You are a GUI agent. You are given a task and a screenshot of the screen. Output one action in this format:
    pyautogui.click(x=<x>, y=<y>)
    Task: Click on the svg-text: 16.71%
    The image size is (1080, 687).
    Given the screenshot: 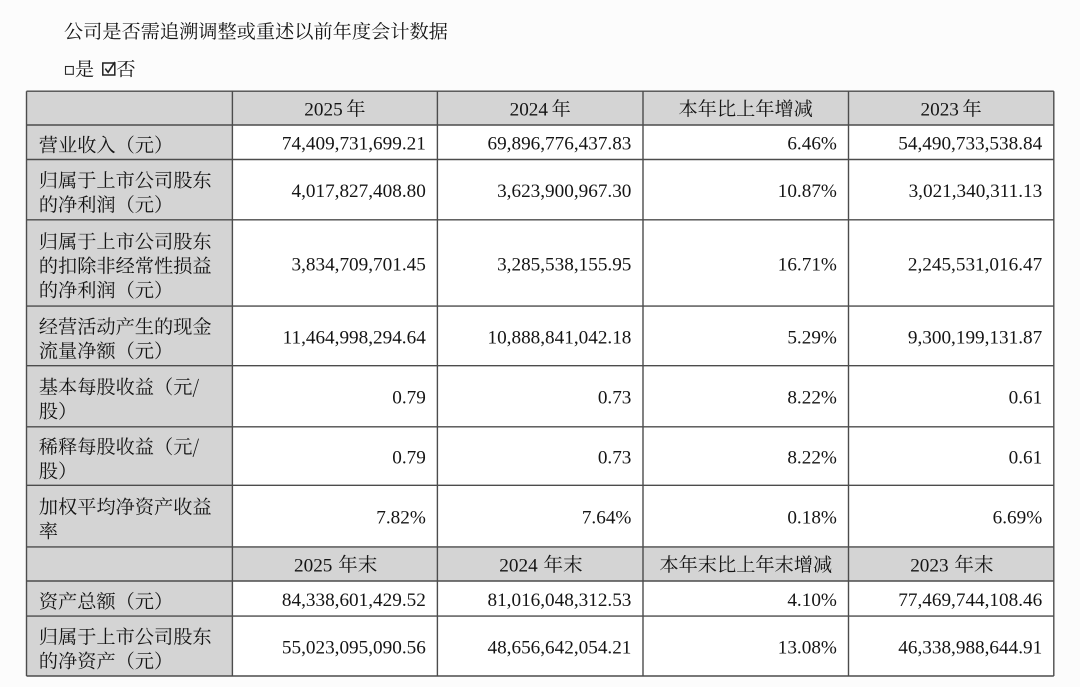 What is the action you would take?
    pyautogui.click(x=807, y=264)
    